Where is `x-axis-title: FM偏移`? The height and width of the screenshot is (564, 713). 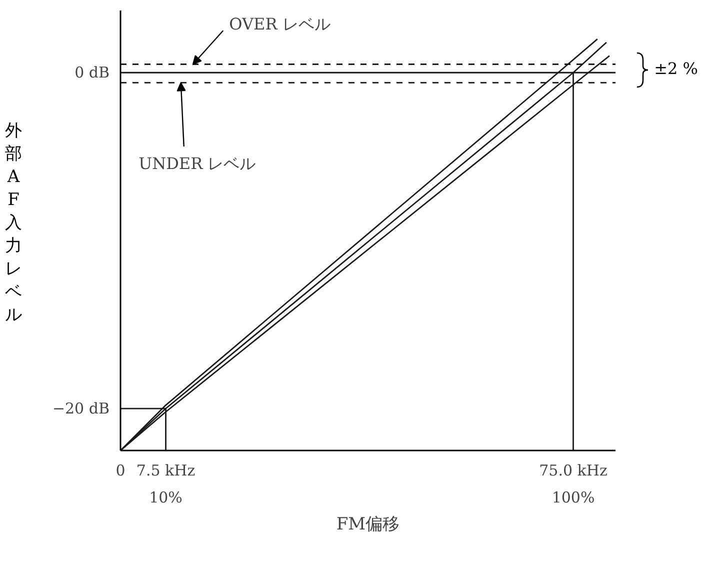 x-axis-title: FM偏移 is located at coordinates (368, 524).